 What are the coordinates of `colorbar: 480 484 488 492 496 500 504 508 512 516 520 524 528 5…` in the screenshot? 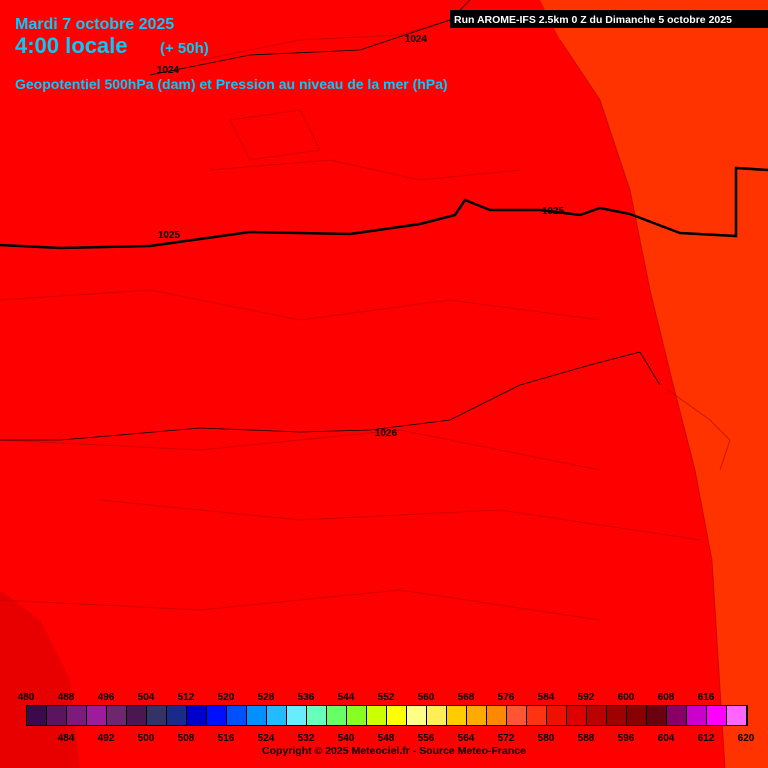 It's located at (386, 718).